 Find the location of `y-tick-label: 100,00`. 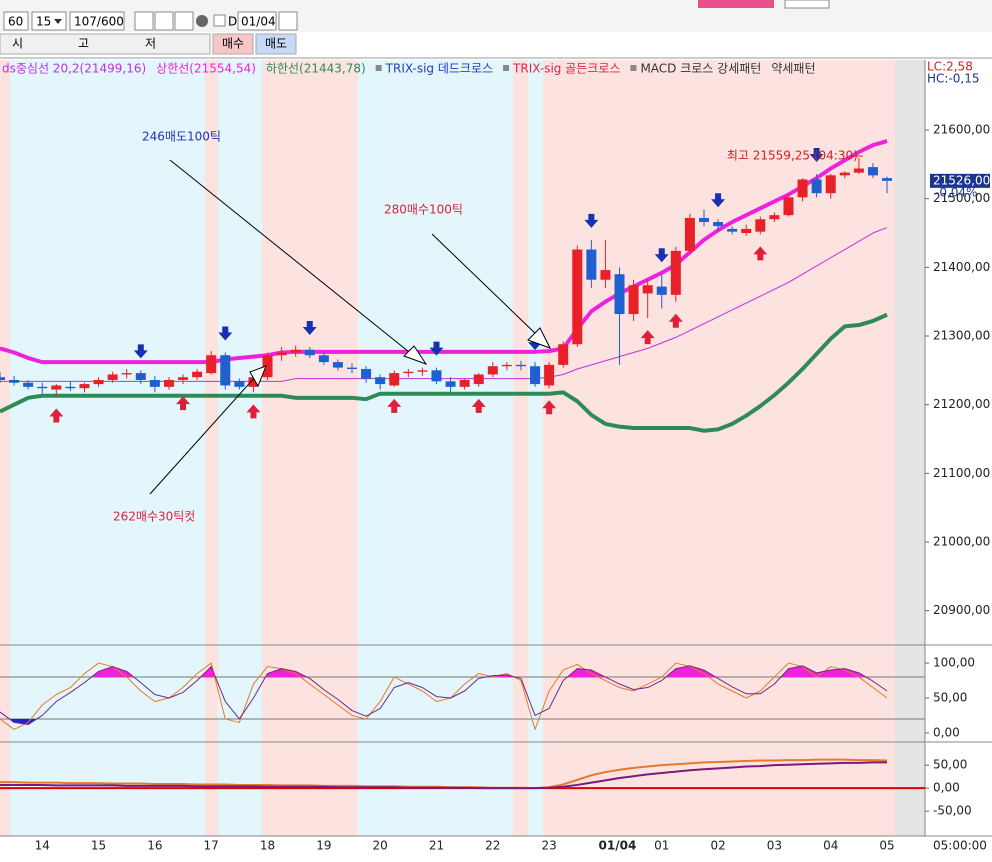

y-tick-label: 100,00 is located at coordinates (954, 663).